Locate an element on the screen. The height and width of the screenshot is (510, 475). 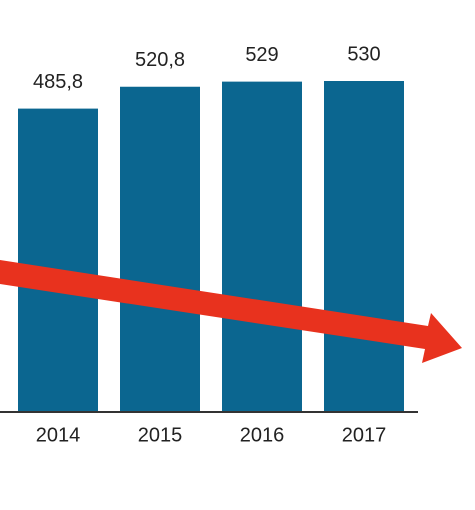
value-label: 520,8 is located at coordinates (160, 60).